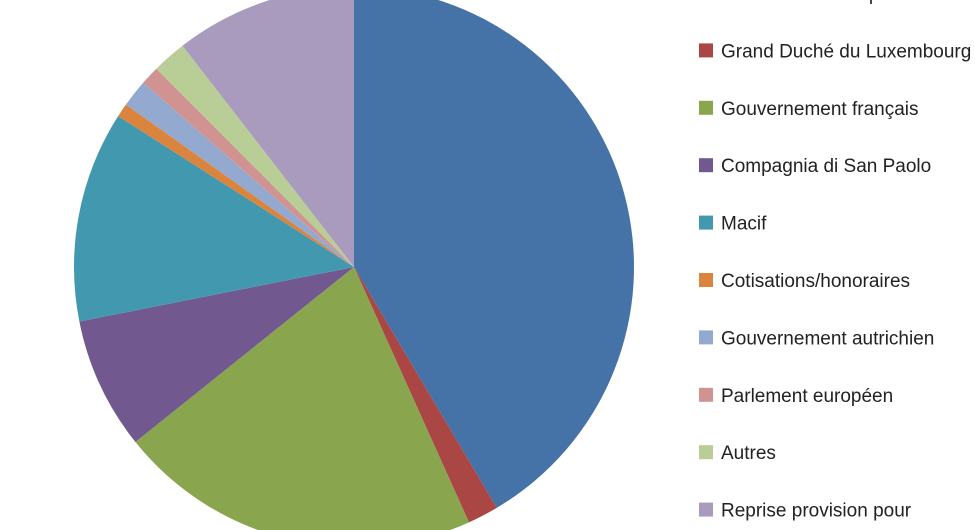  I want to click on legend-label: Autres, so click(748, 453).